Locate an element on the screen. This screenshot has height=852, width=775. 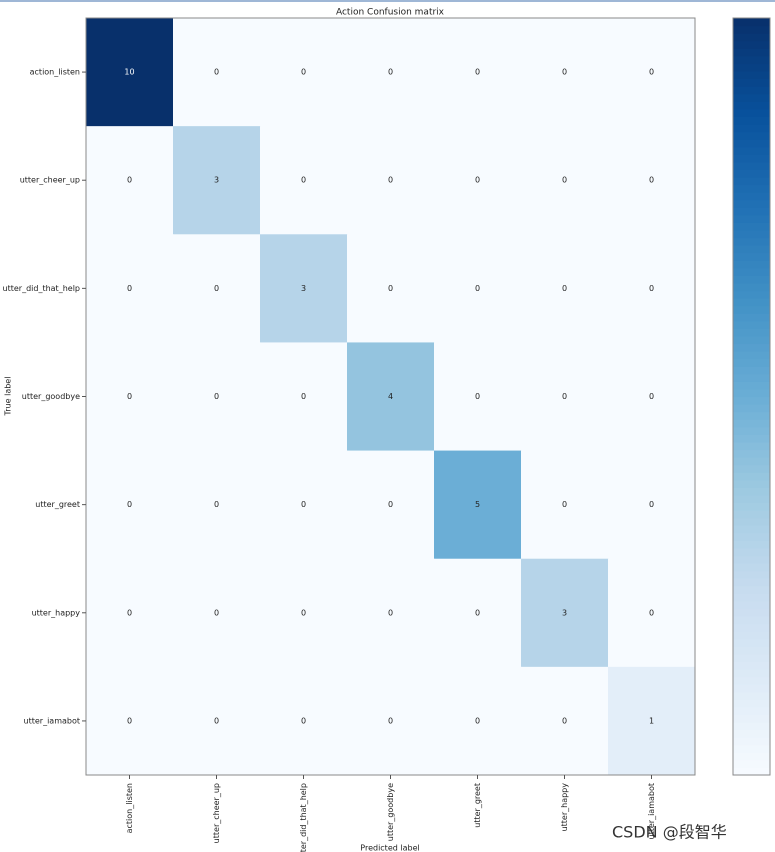
x-tick-label: utter_greet is located at coordinates (477, 805).